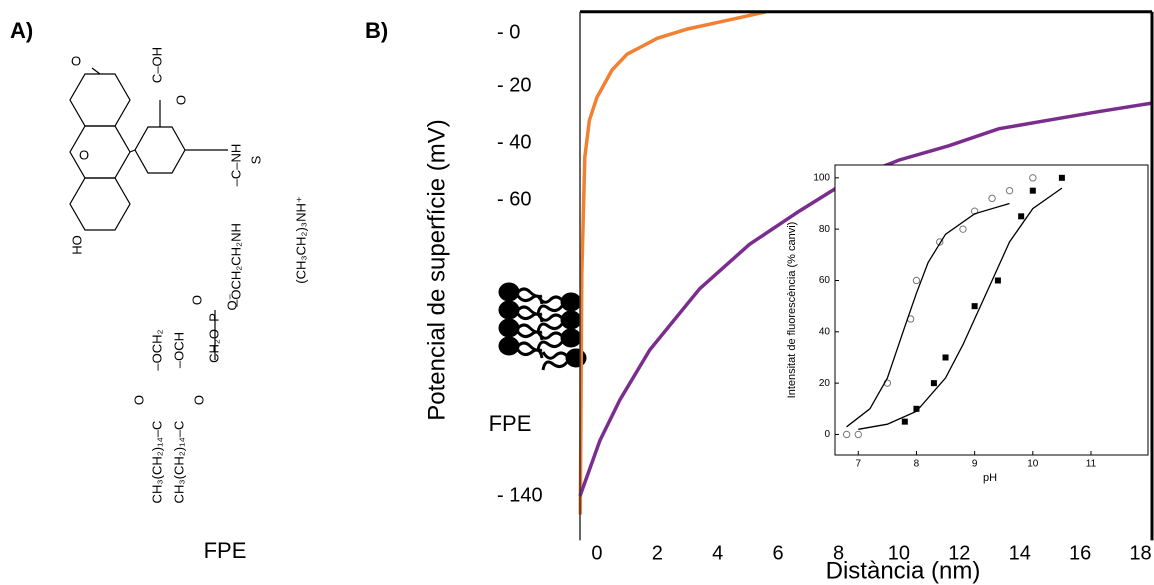 The width and height of the screenshot is (1154, 585). Describe the element at coordinates (1020, 554) in the screenshot. I see `x-tick-label: 14` at that location.